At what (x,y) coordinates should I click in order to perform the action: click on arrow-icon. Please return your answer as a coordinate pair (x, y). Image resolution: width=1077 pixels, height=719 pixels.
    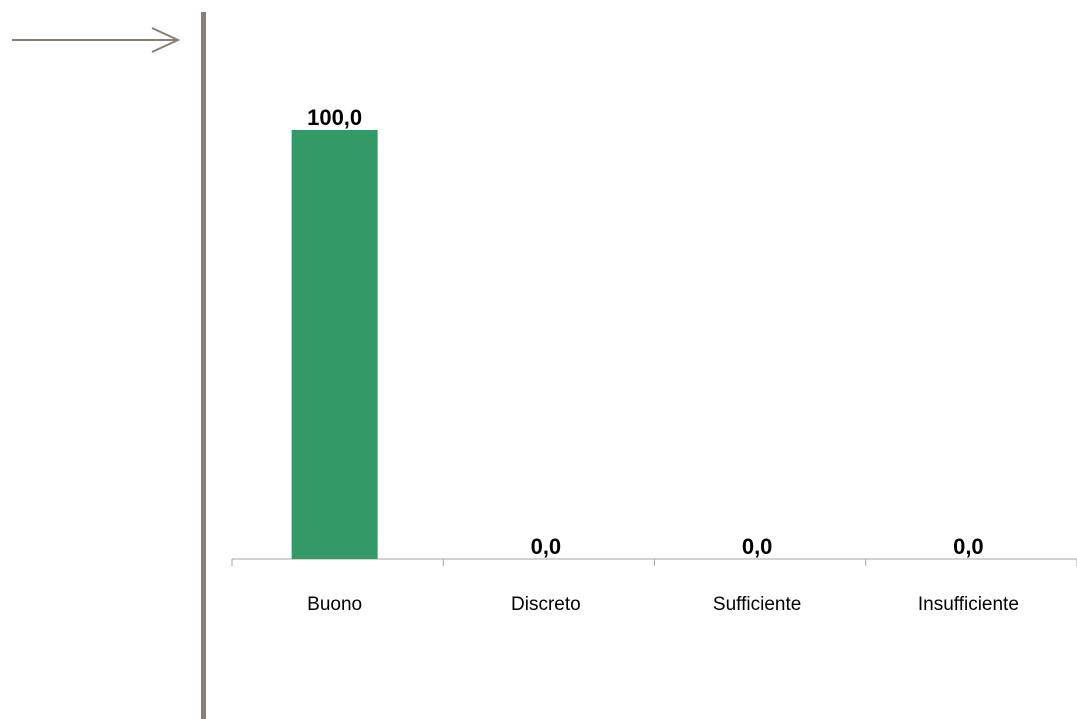
    Looking at the image, I should click on (96, 40).